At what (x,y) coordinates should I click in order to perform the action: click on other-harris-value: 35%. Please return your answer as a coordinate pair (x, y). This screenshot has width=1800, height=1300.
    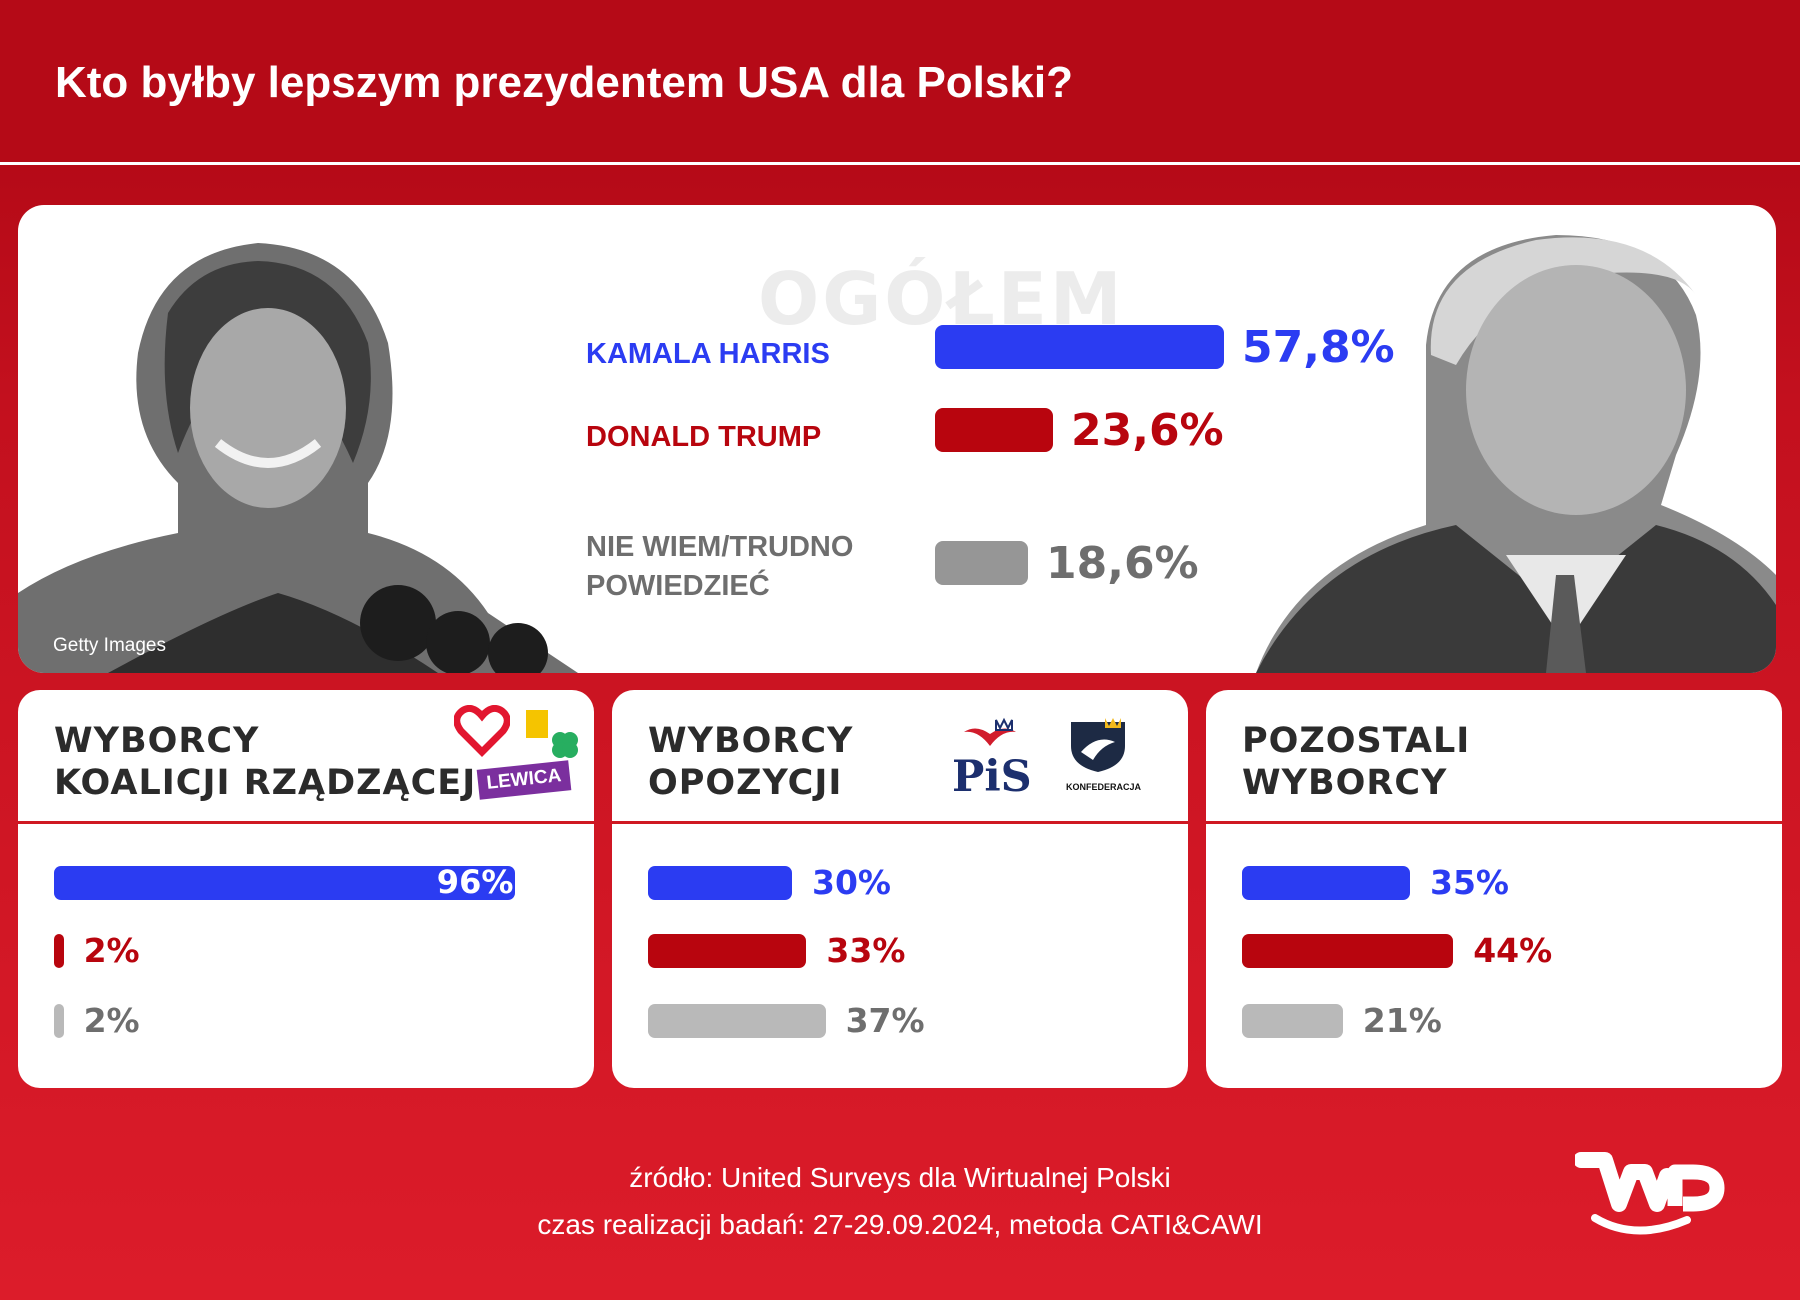
    Looking at the image, I should click on (1469, 882).